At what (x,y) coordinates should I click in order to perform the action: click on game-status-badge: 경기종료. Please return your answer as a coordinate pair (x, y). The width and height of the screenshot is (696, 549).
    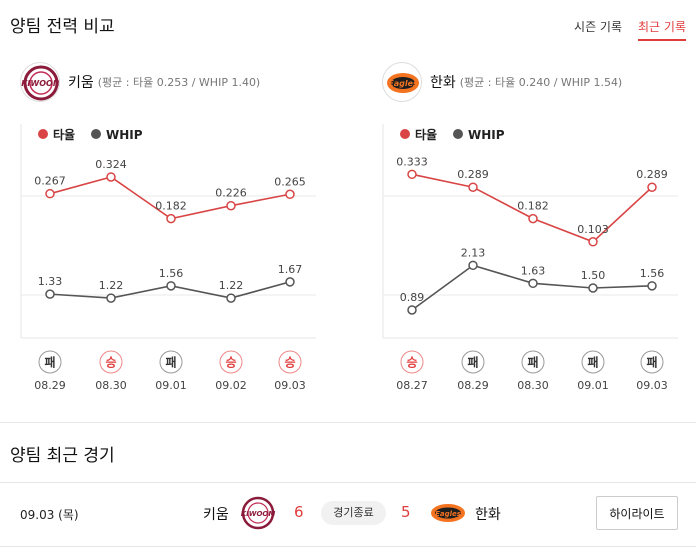
    Looking at the image, I should click on (353, 513).